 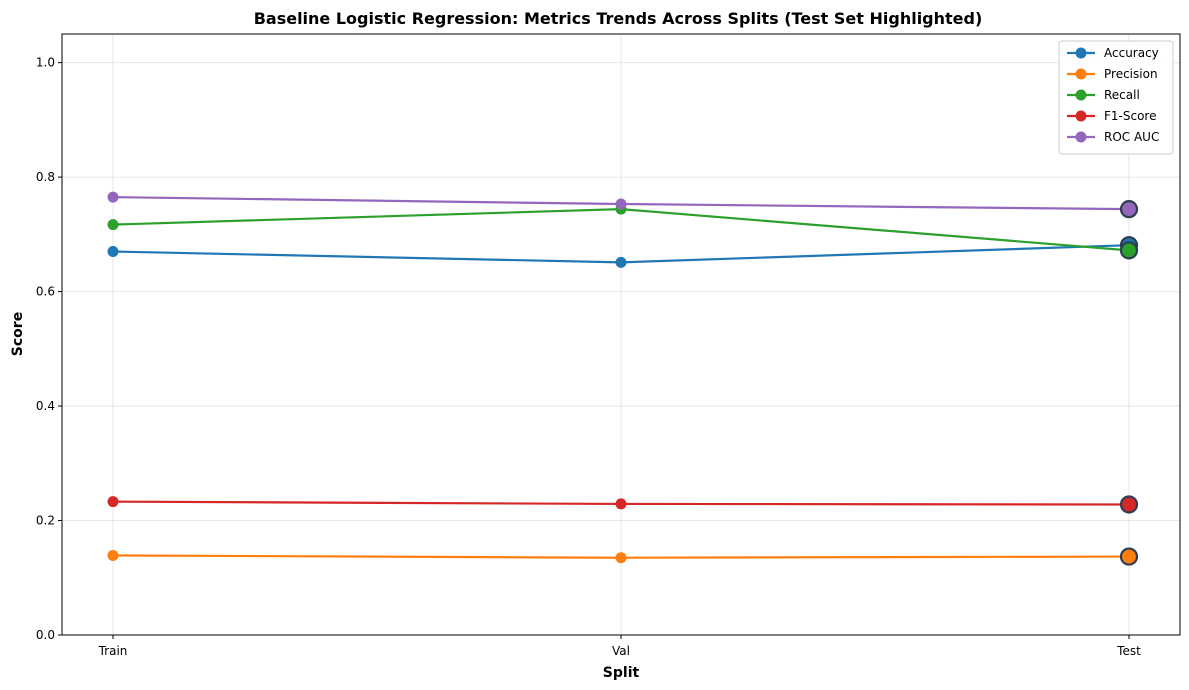 What do you see at coordinates (18, 334) in the screenshot?
I see `y-axis-label: Score` at bounding box center [18, 334].